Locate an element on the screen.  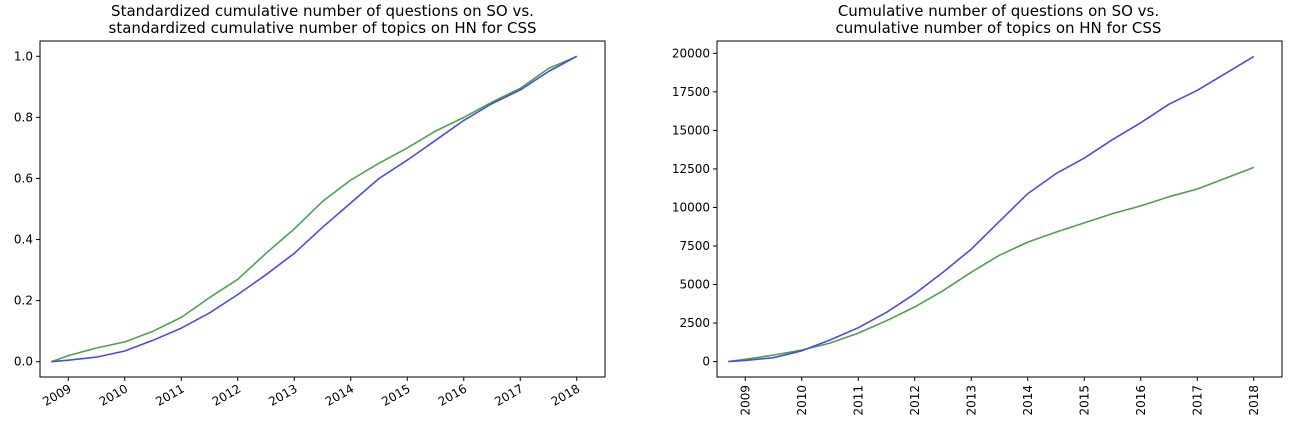
y-tick-label: 7500 is located at coordinates (694, 246).